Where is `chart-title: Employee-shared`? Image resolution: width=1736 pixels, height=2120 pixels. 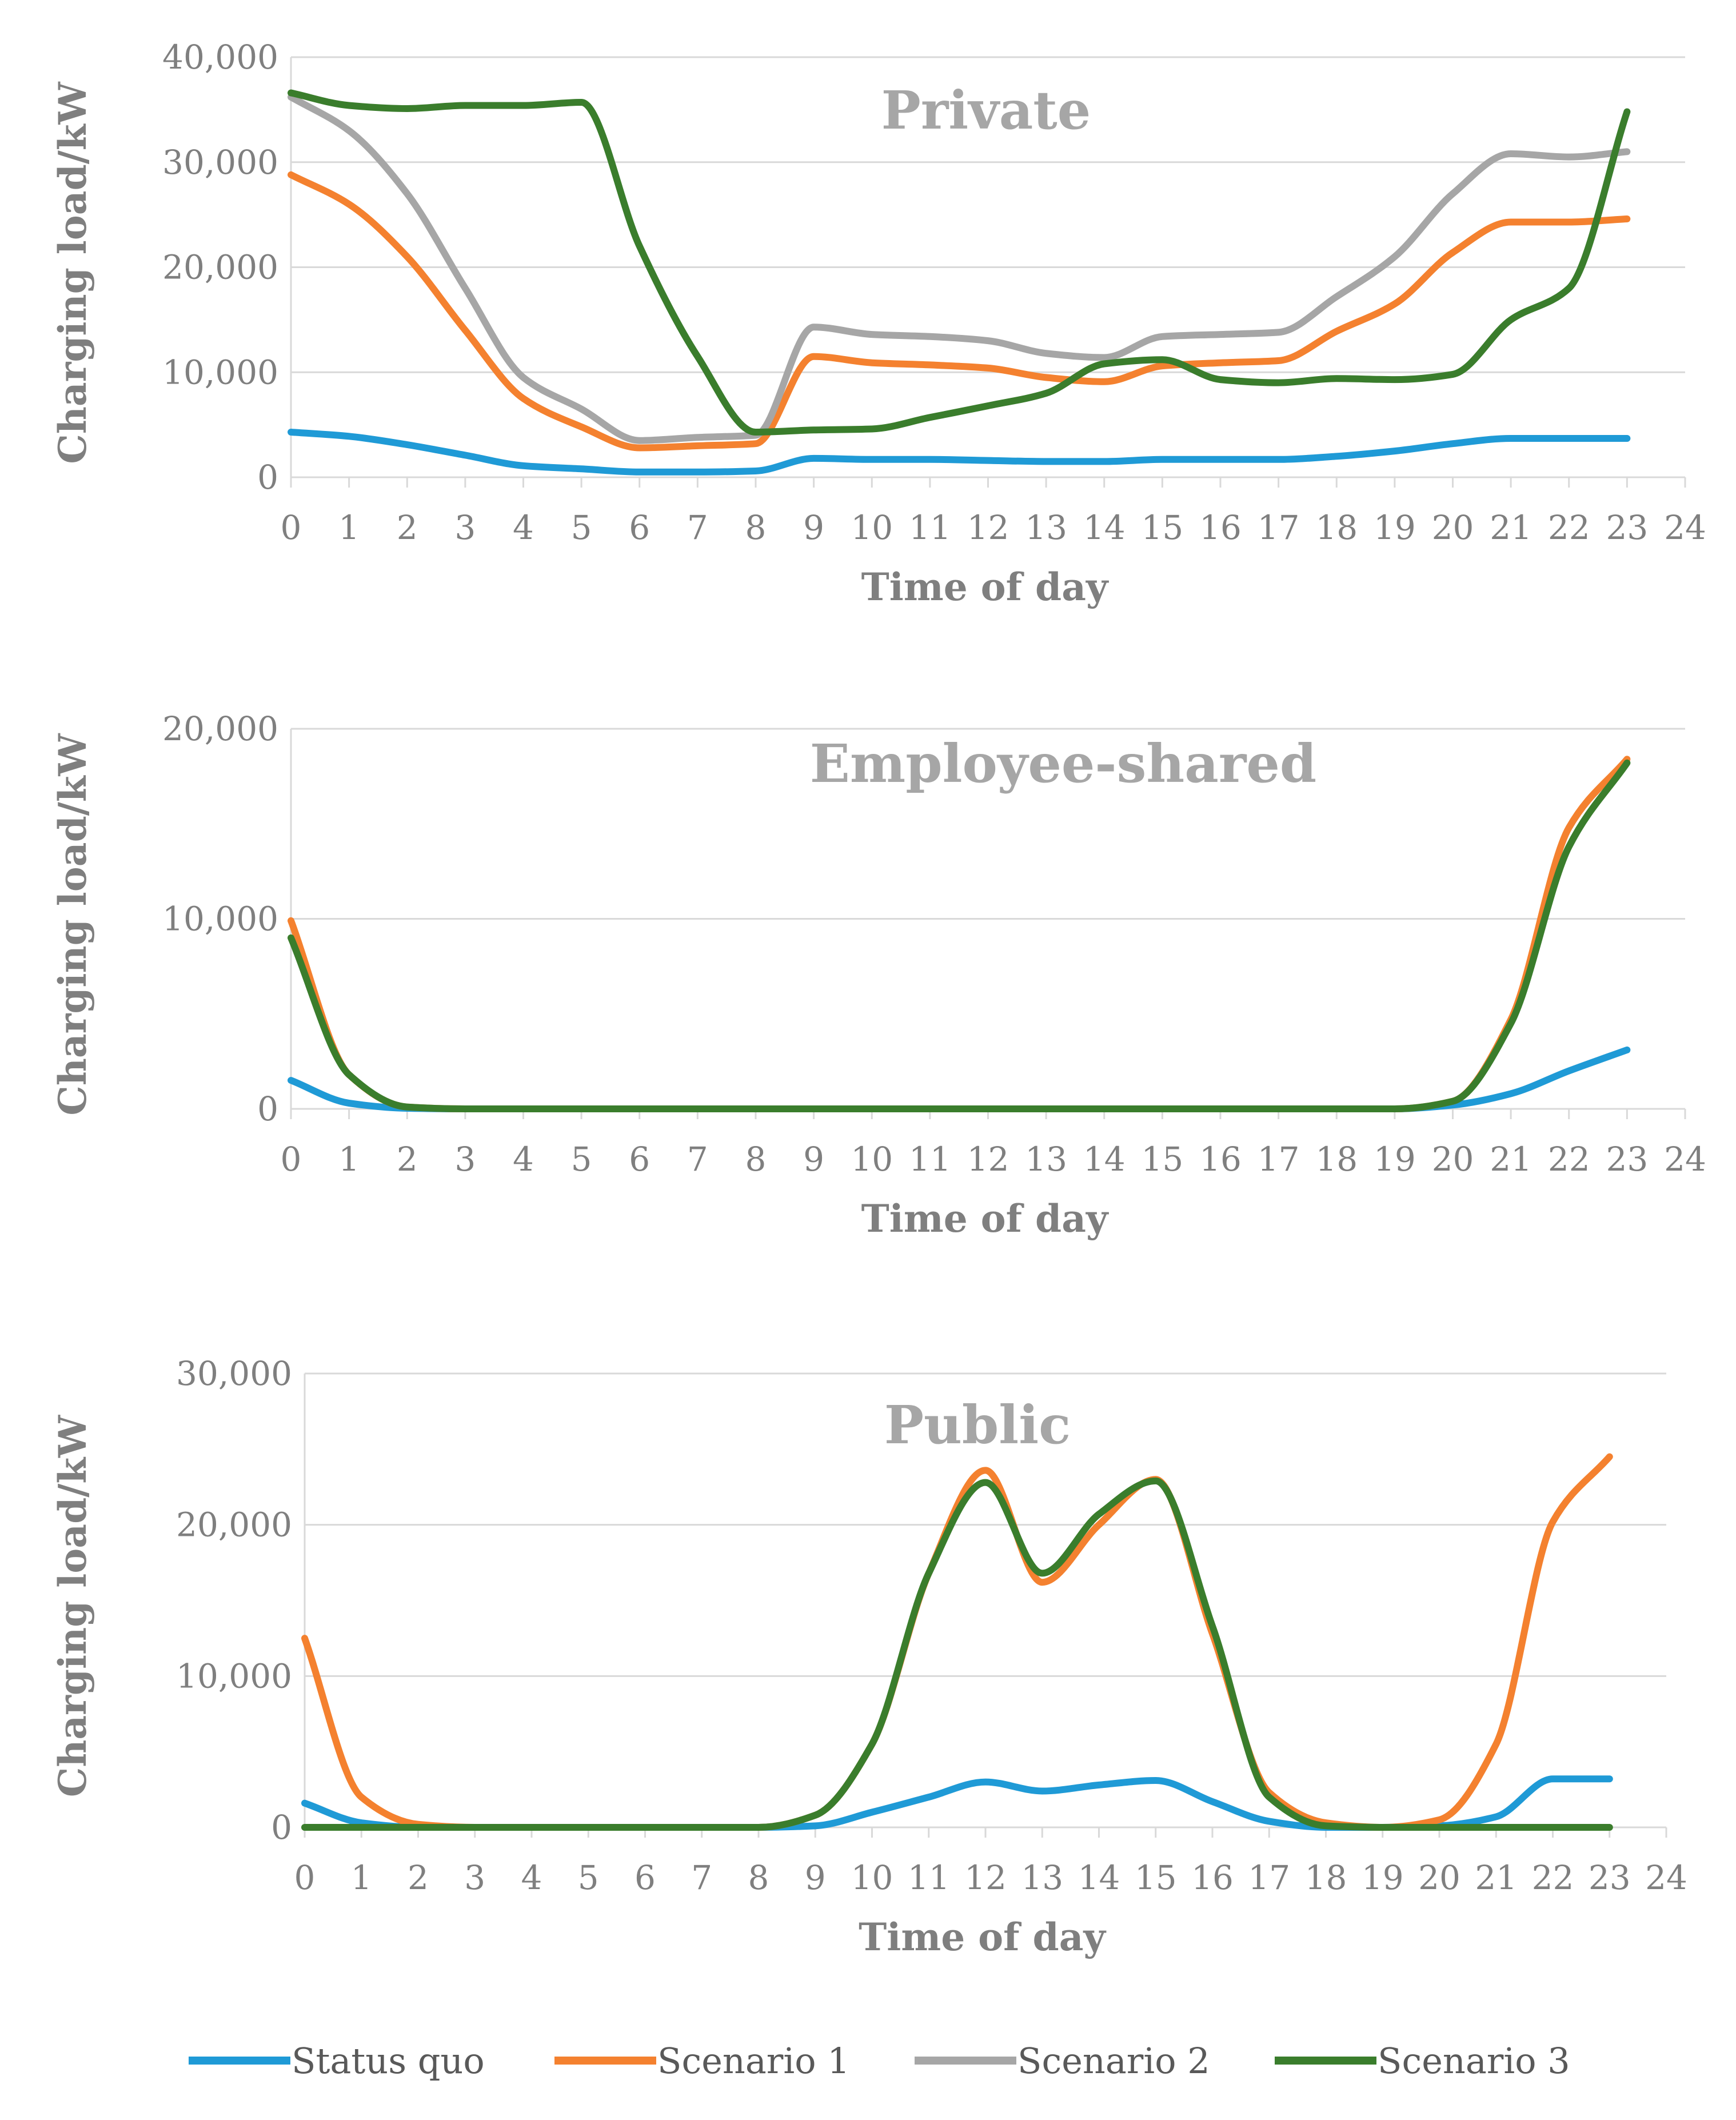 chart-title: Employee-shared is located at coordinates (1063, 763).